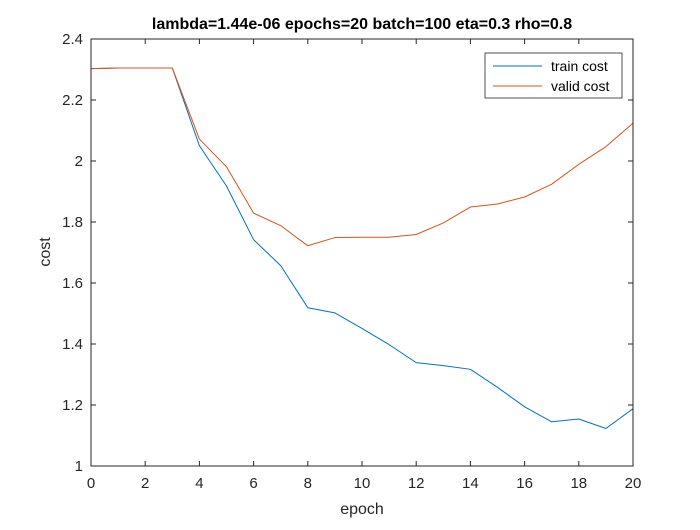 The width and height of the screenshot is (700, 530). What do you see at coordinates (253, 483) in the screenshot?
I see `x-tick-label: 6` at bounding box center [253, 483].